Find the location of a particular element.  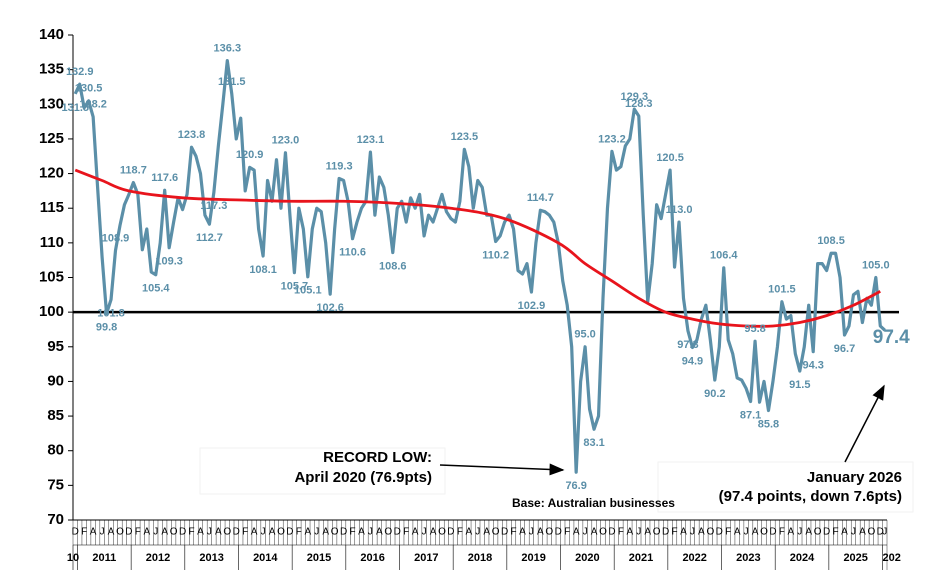

year-label: 10 is located at coordinates (73, 558).